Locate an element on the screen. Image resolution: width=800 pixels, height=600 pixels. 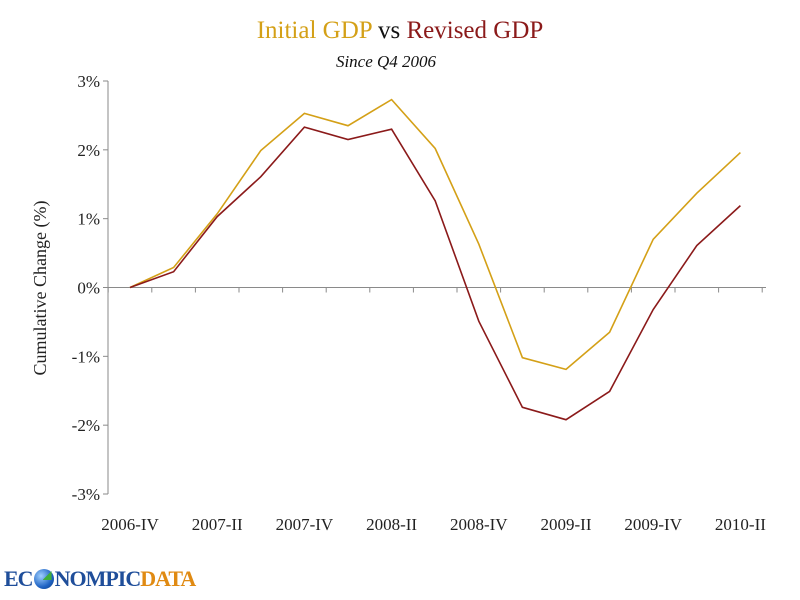
y-tick-label: 0% is located at coordinates (88, 288).